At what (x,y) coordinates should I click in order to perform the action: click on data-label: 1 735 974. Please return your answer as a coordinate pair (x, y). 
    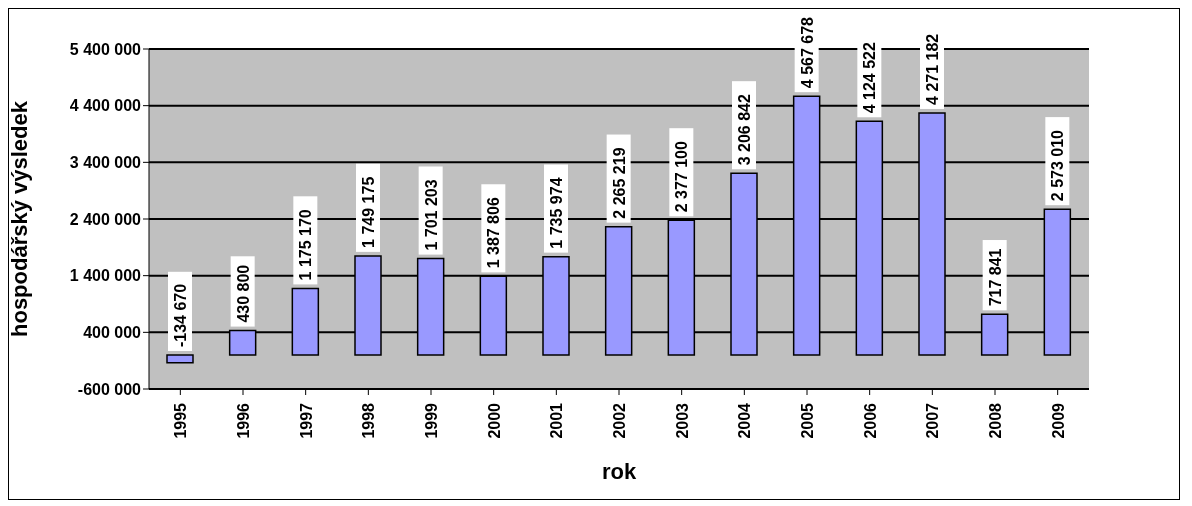
    Looking at the image, I should click on (556, 213).